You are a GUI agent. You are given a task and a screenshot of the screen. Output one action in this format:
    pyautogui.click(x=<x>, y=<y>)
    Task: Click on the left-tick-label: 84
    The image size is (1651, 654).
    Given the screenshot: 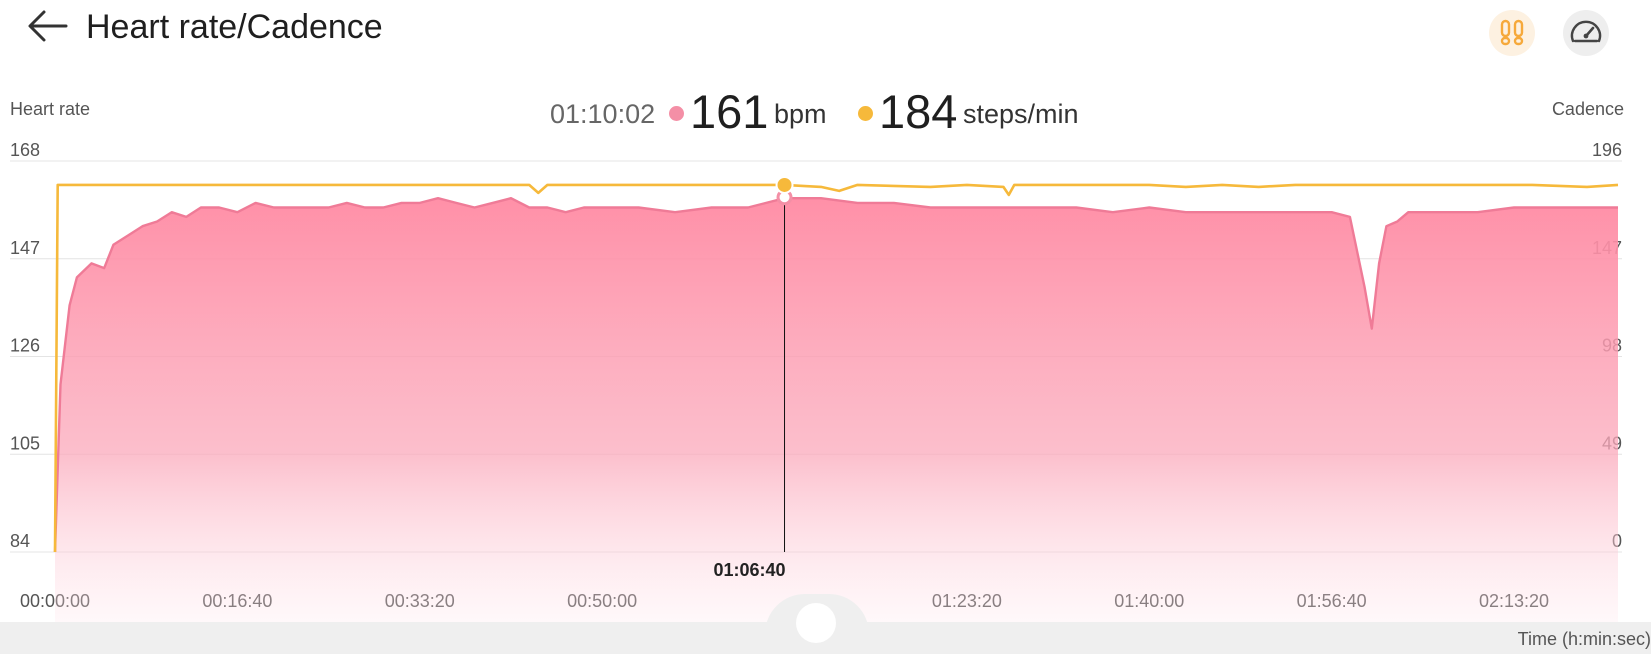 What is the action you would take?
    pyautogui.click(x=20, y=541)
    